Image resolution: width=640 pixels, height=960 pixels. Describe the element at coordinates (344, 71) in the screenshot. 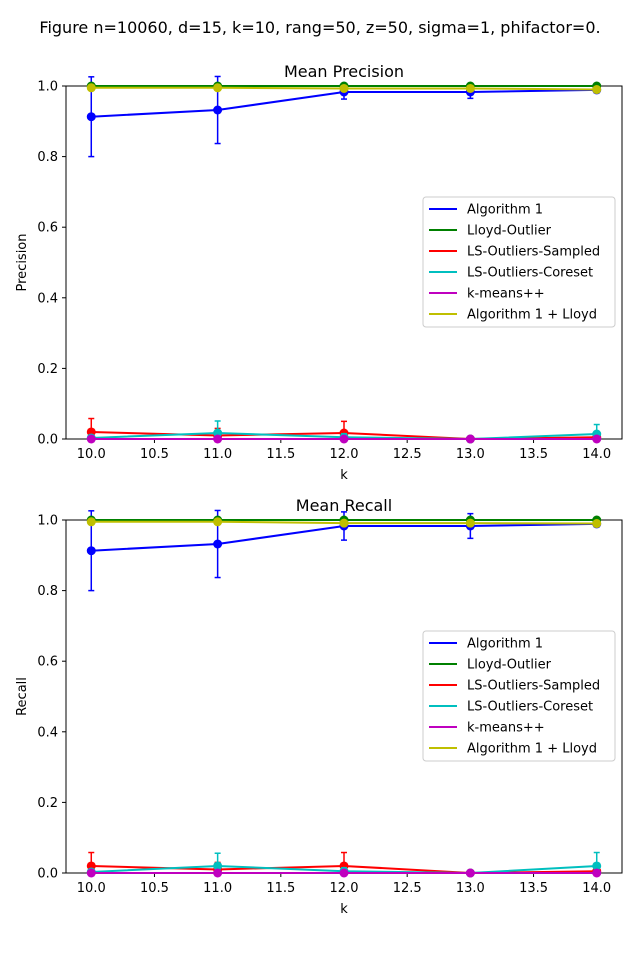

I see `chart-title: Mean Precision` at that location.